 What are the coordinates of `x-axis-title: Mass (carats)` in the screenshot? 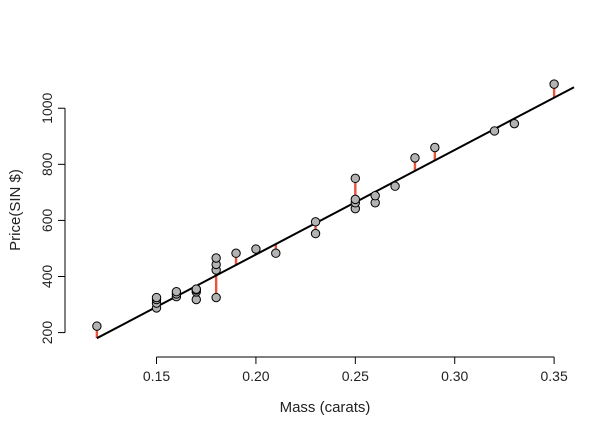 It's located at (325, 407).